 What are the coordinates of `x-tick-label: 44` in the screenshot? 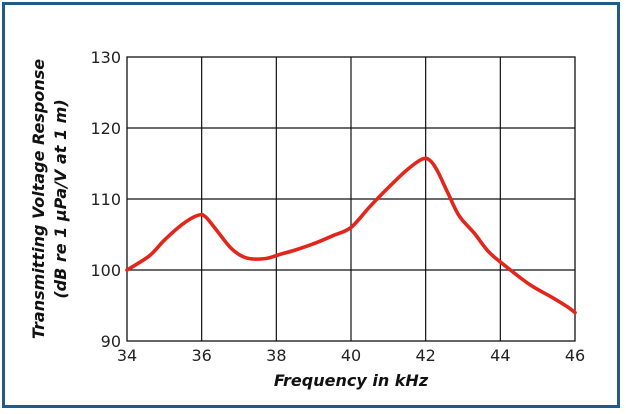 It's located at (500, 355).